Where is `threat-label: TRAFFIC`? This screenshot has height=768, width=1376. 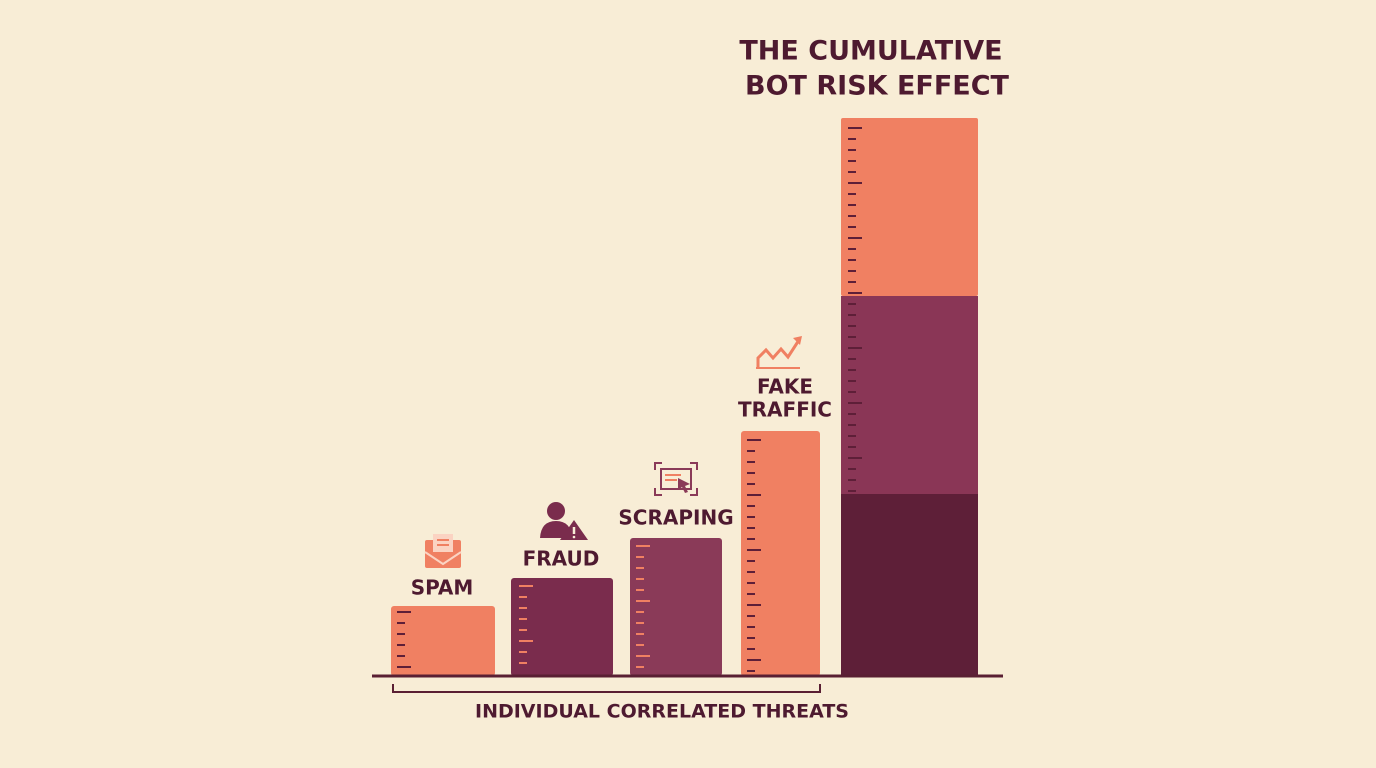
threat-label: TRAFFIC is located at coordinates (785, 410).